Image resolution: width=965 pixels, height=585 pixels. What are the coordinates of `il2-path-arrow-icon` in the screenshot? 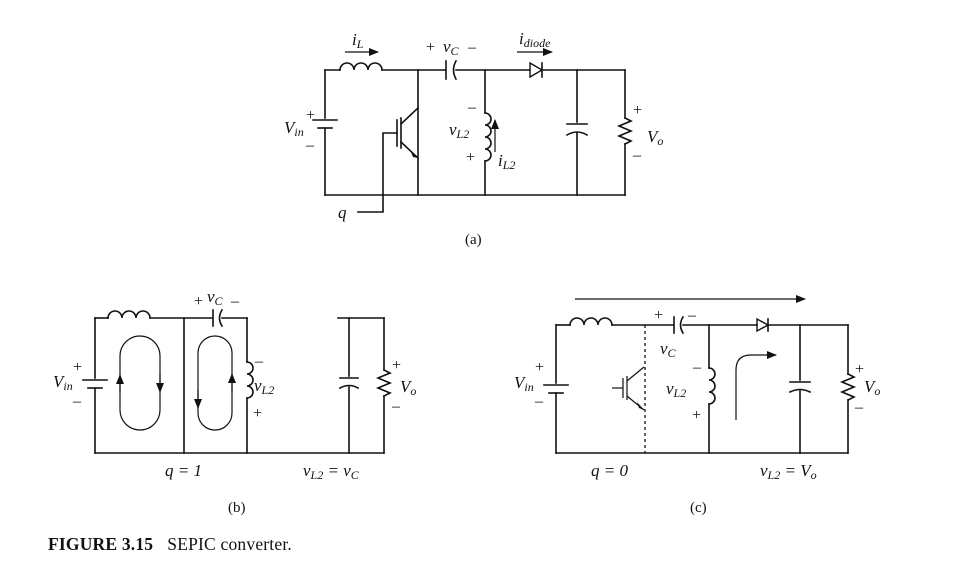 It's located at (756, 385).